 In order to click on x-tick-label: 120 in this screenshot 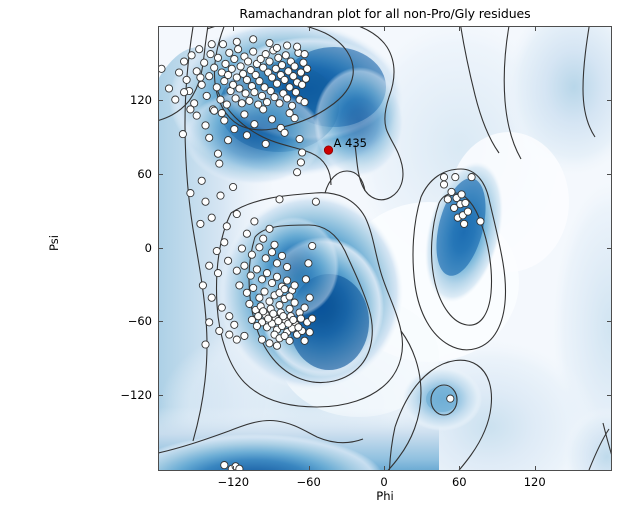, I will do `click(534, 482)`.